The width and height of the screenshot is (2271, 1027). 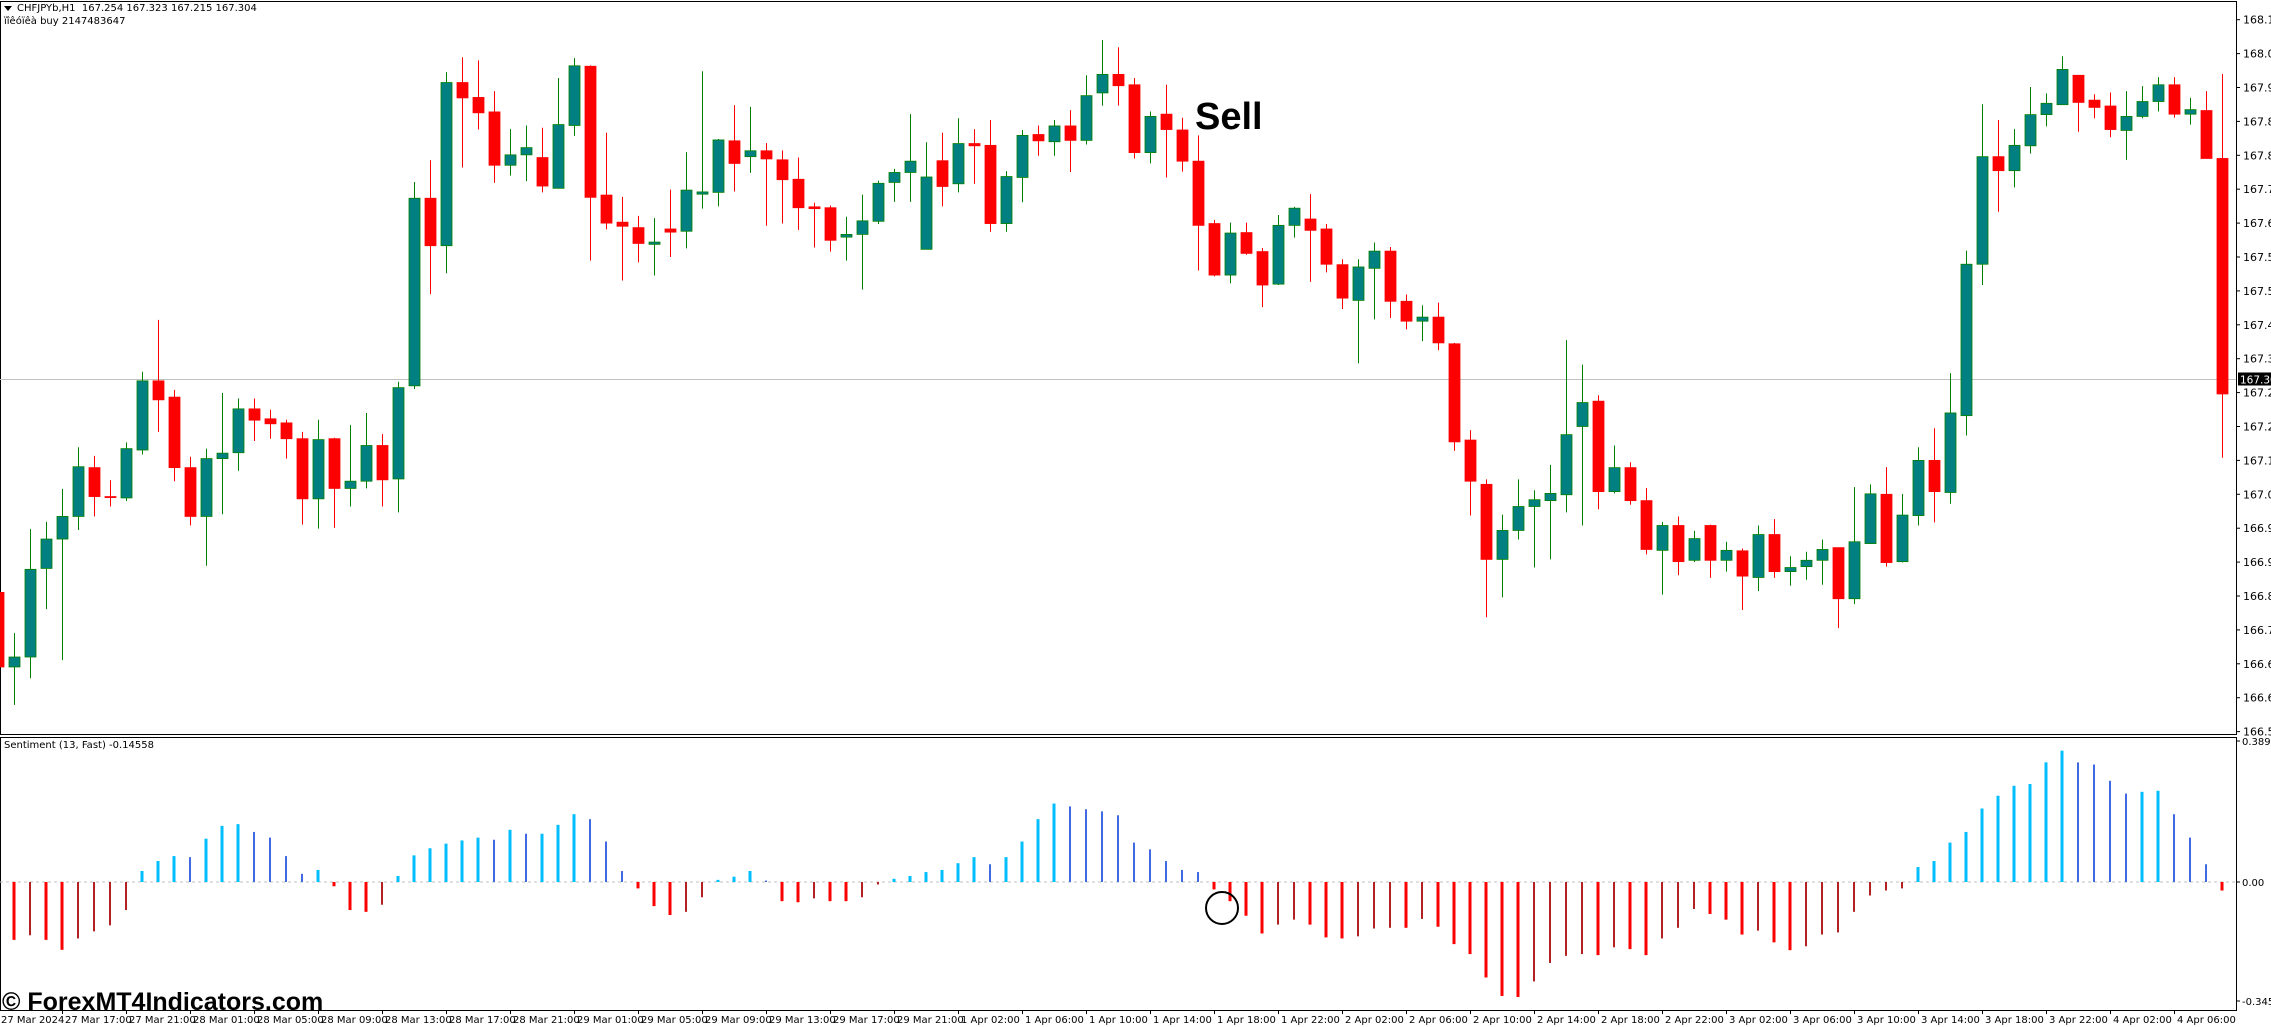 I want to click on time-tick-label: 2 Apr 22:00, so click(x=1694, y=1020).